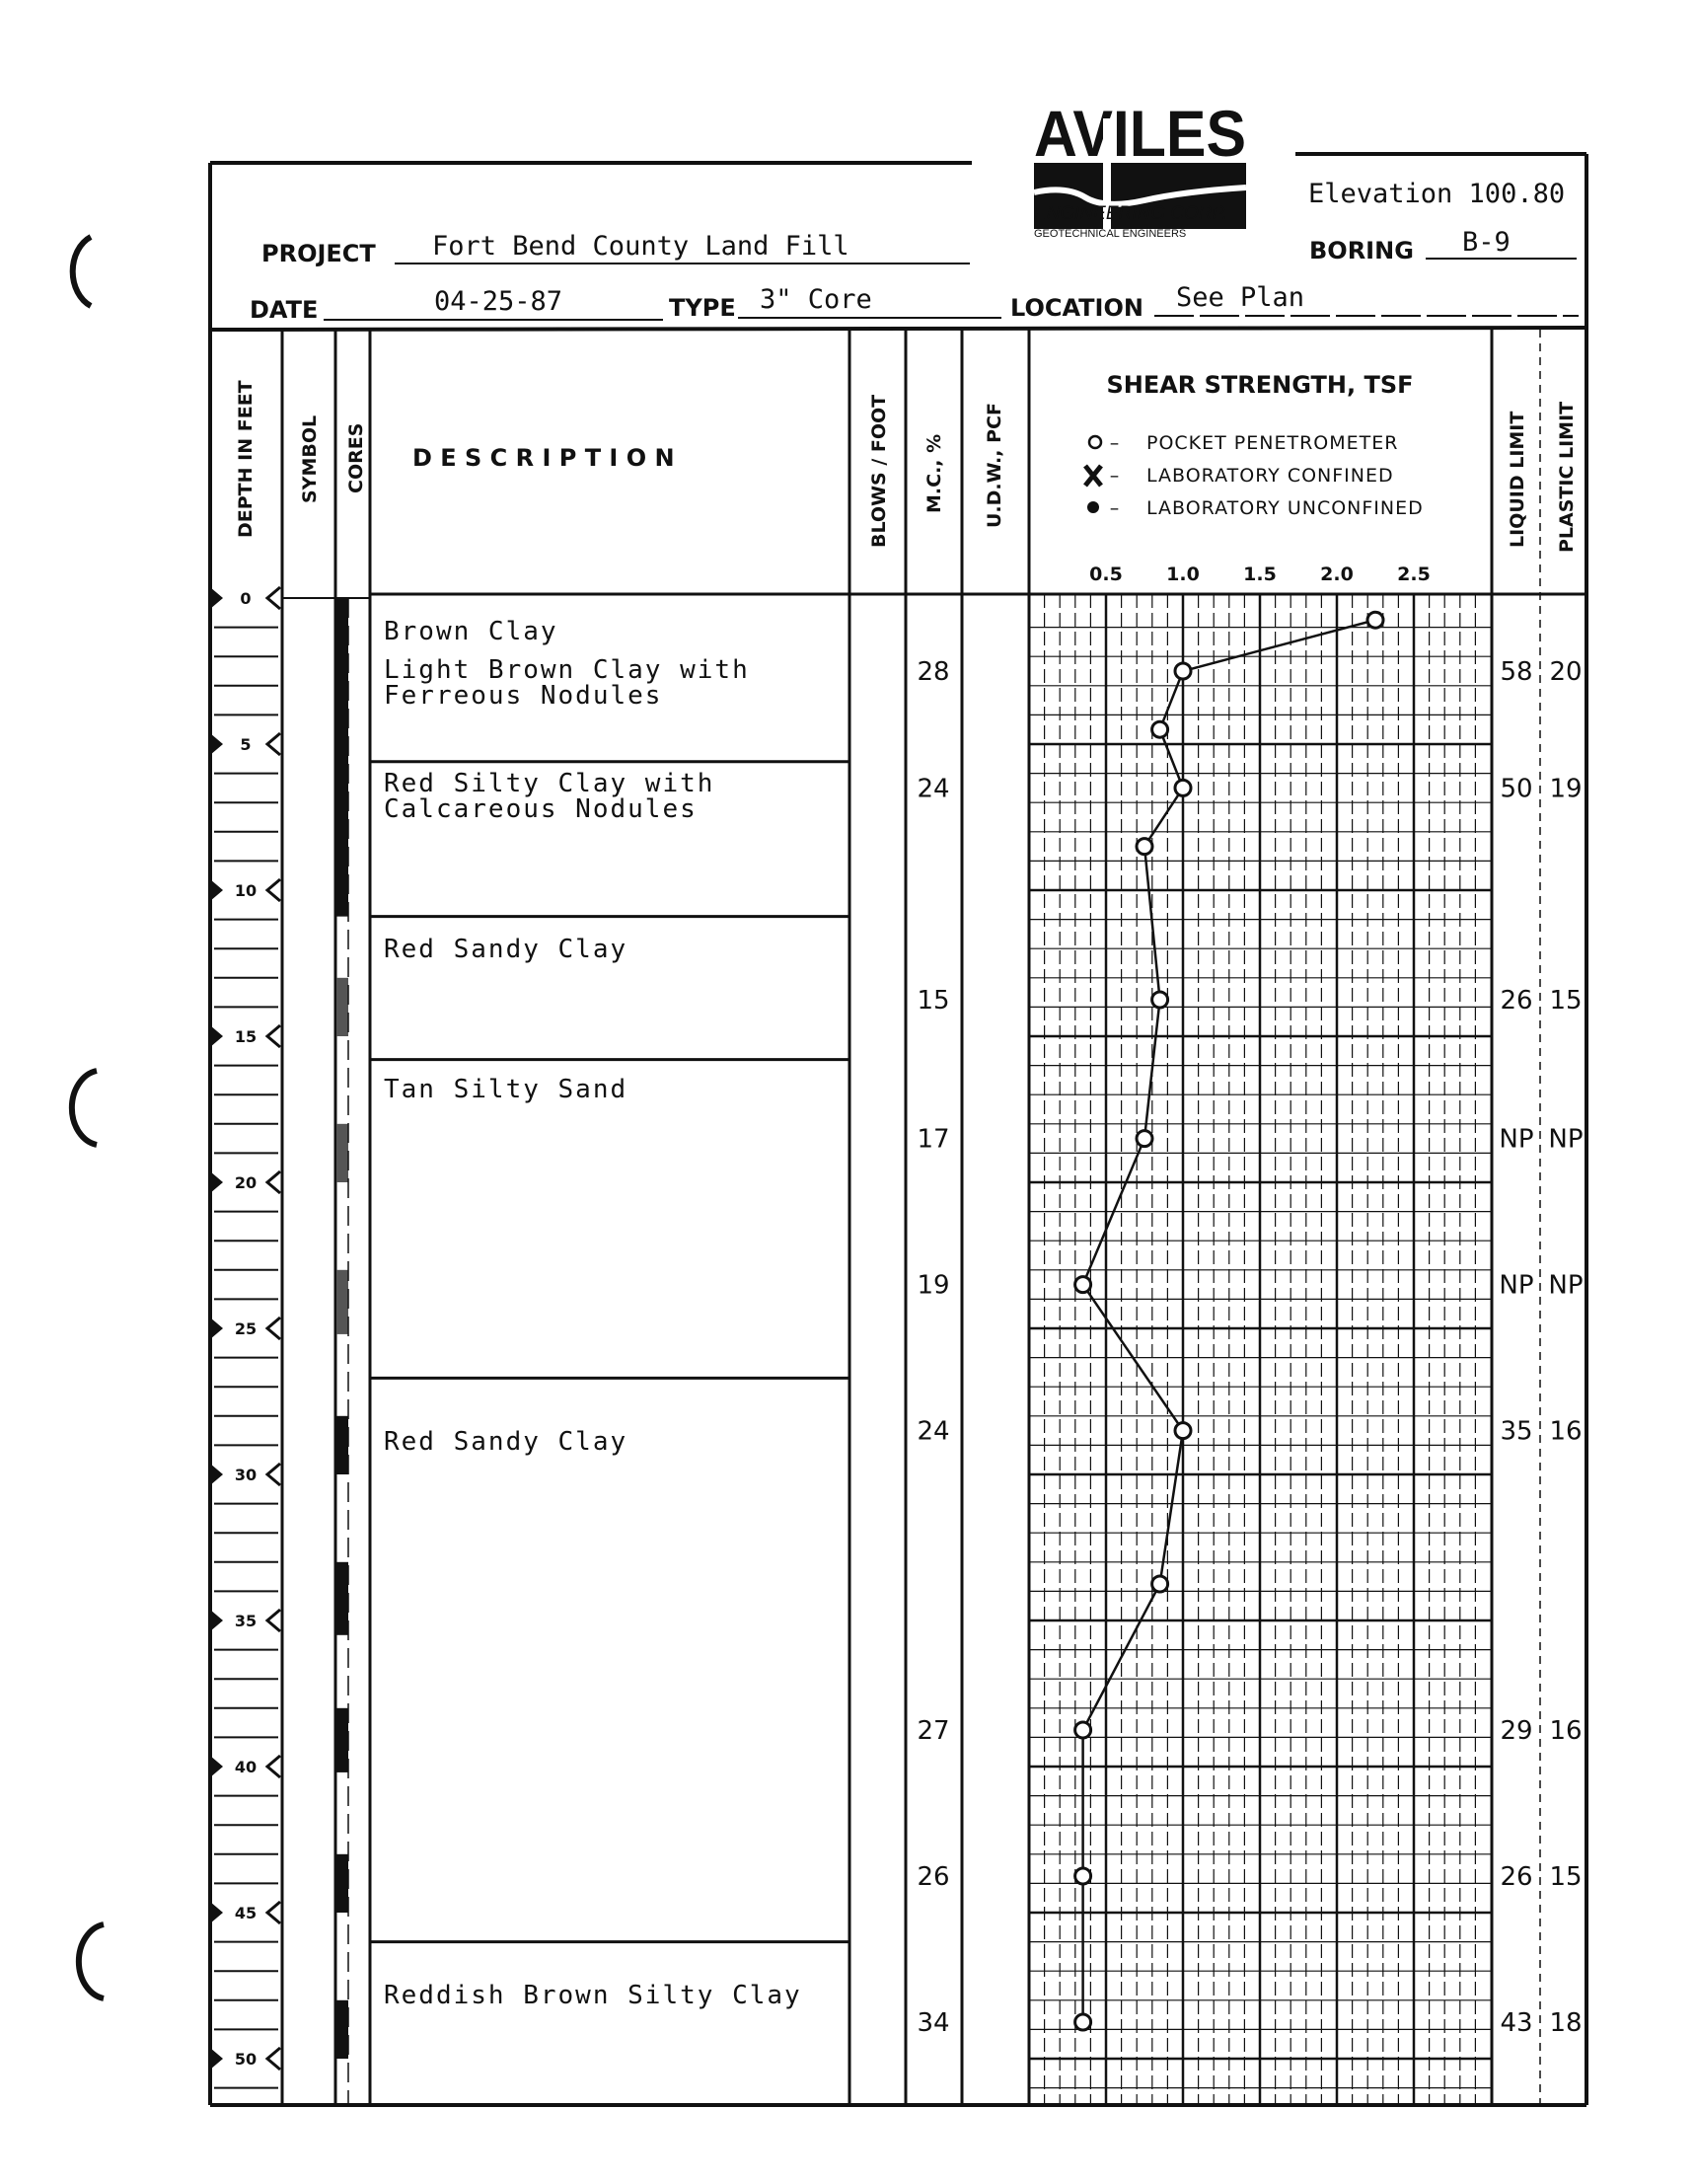 The image size is (1696, 2184). What do you see at coordinates (1565, 788) in the screenshot?
I see `plastic-limit-value: 19` at bounding box center [1565, 788].